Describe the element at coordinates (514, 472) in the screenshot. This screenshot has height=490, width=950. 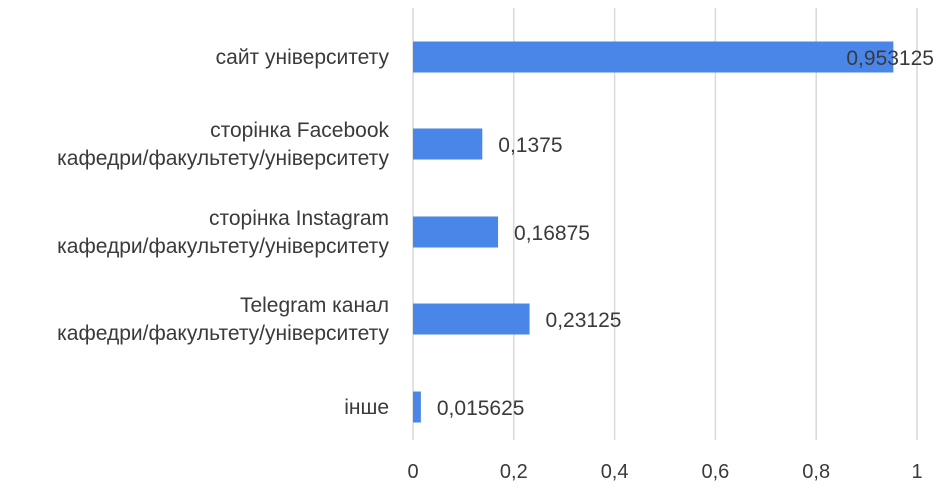
I see `x-tick-label: 0,2` at that location.